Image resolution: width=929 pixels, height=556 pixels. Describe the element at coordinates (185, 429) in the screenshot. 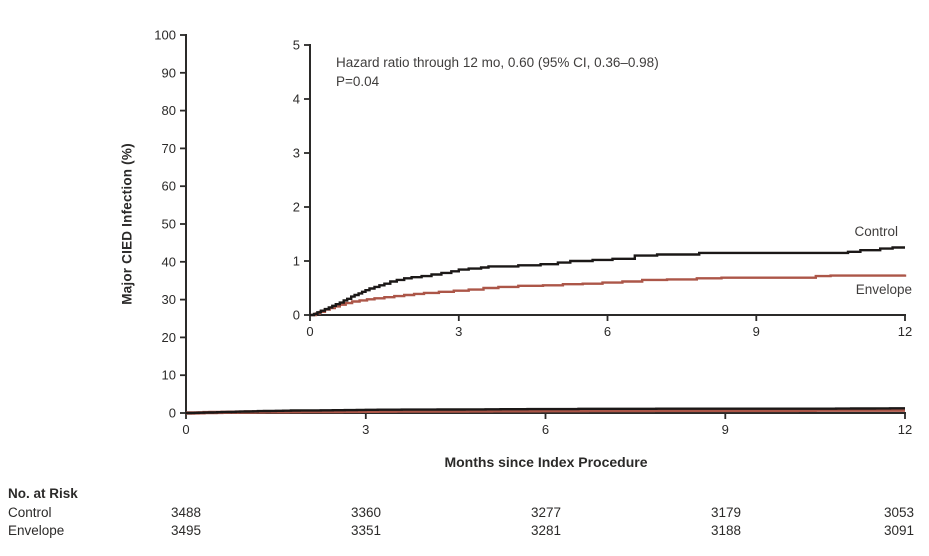

I see `main-x-tick-label: 0` at that location.